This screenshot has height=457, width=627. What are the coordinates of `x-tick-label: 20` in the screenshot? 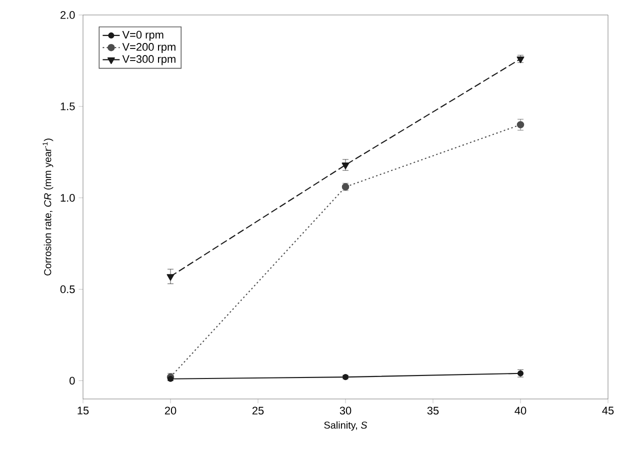 It's located at (170, 410).